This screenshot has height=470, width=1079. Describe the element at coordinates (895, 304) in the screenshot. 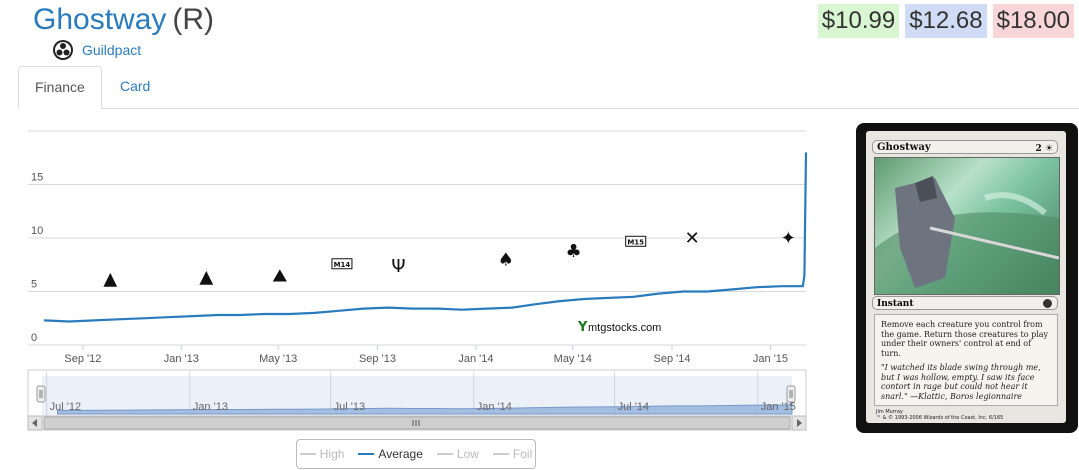

I see `card-type-text: Instant` at that location.